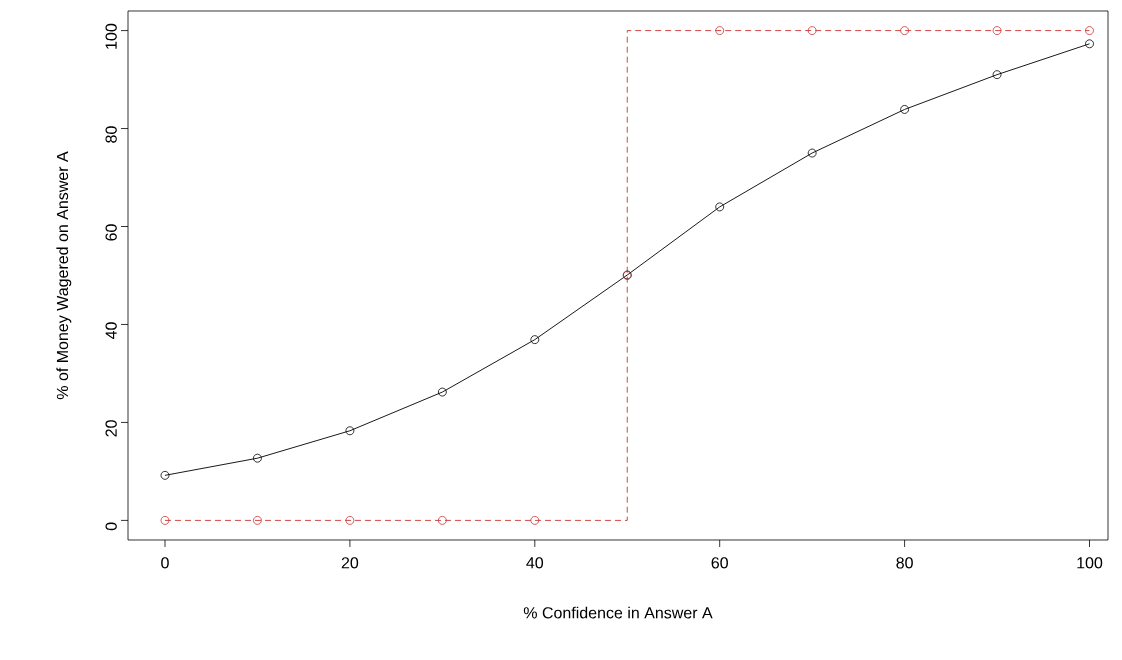 This screenshot has width=1122, height=660. Describe the element at coordinates (350, 563) in the screenshot. I see `x-tick-label: 20` at that location.